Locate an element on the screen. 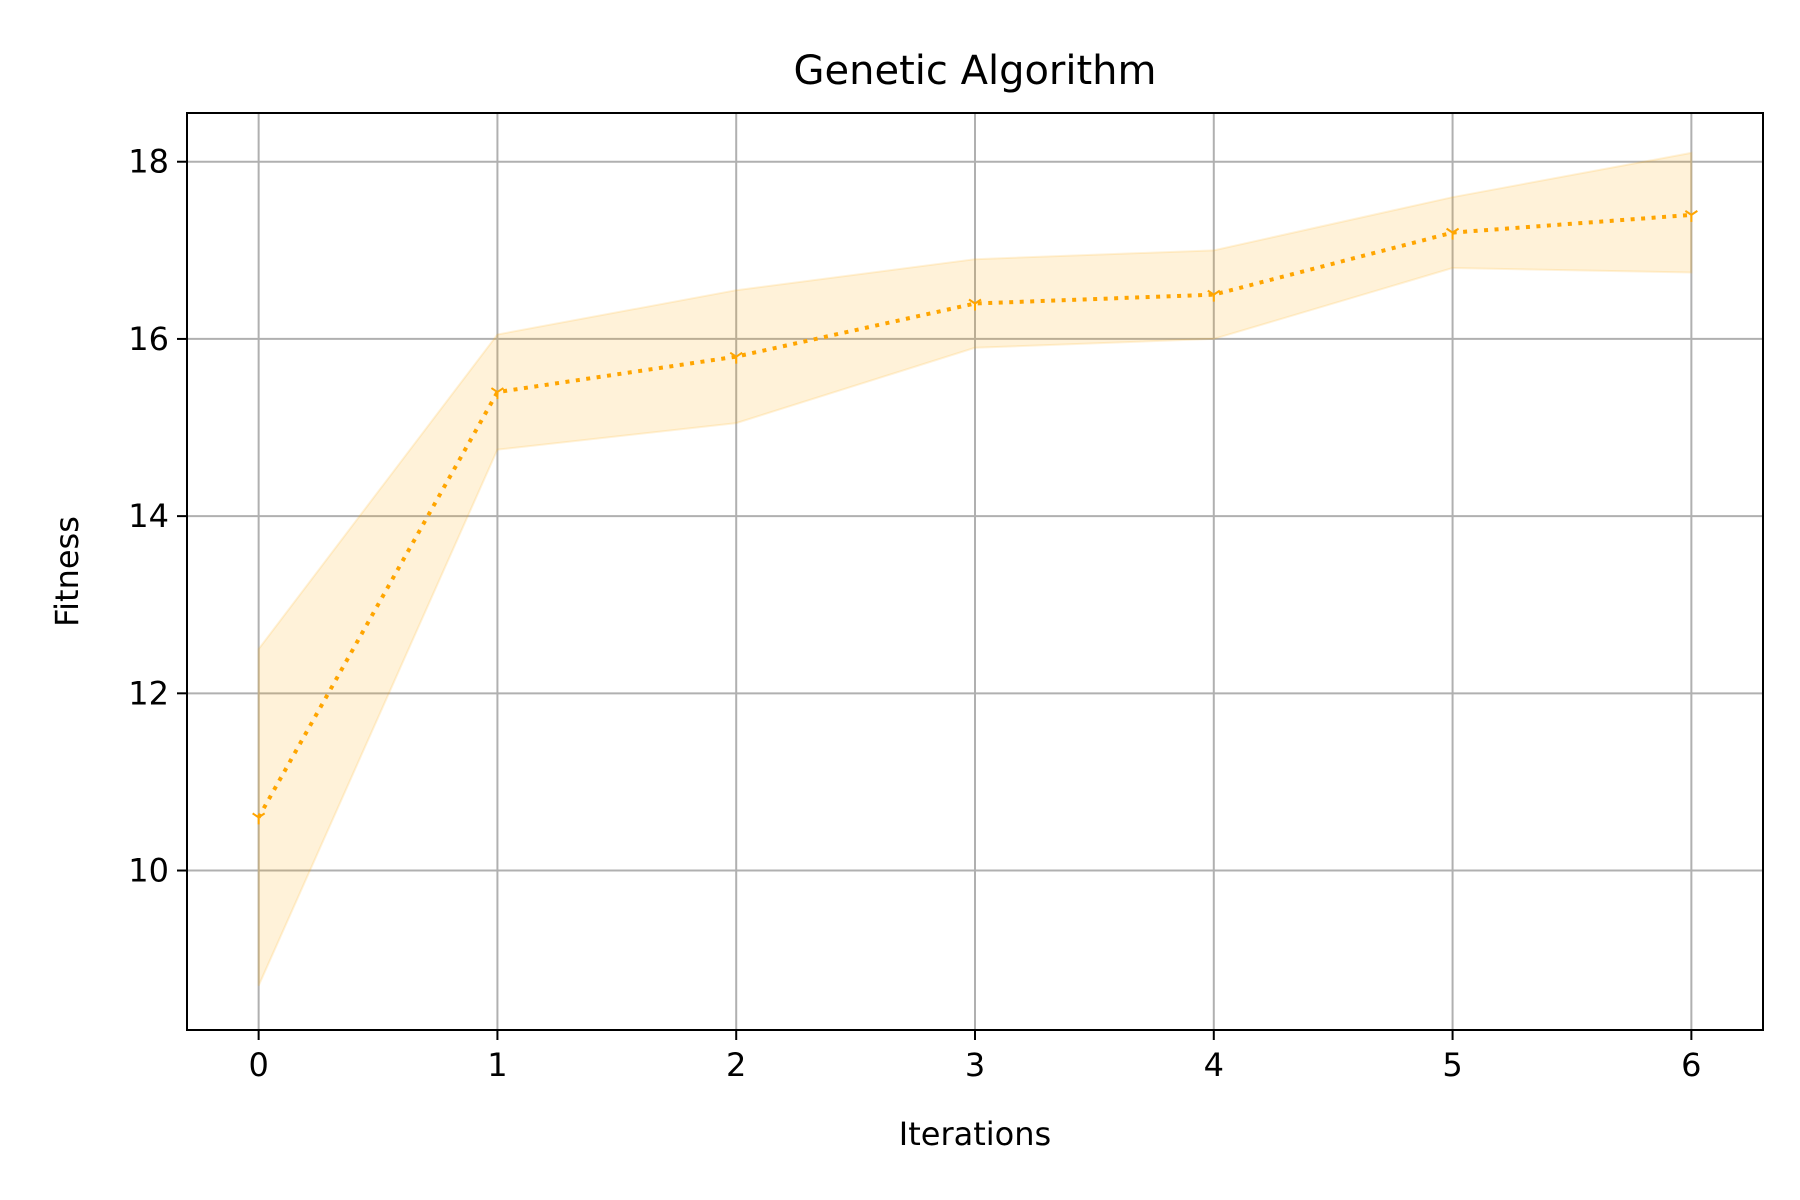  x-tick-label: 5 is located at coordinates (1452, 1065).